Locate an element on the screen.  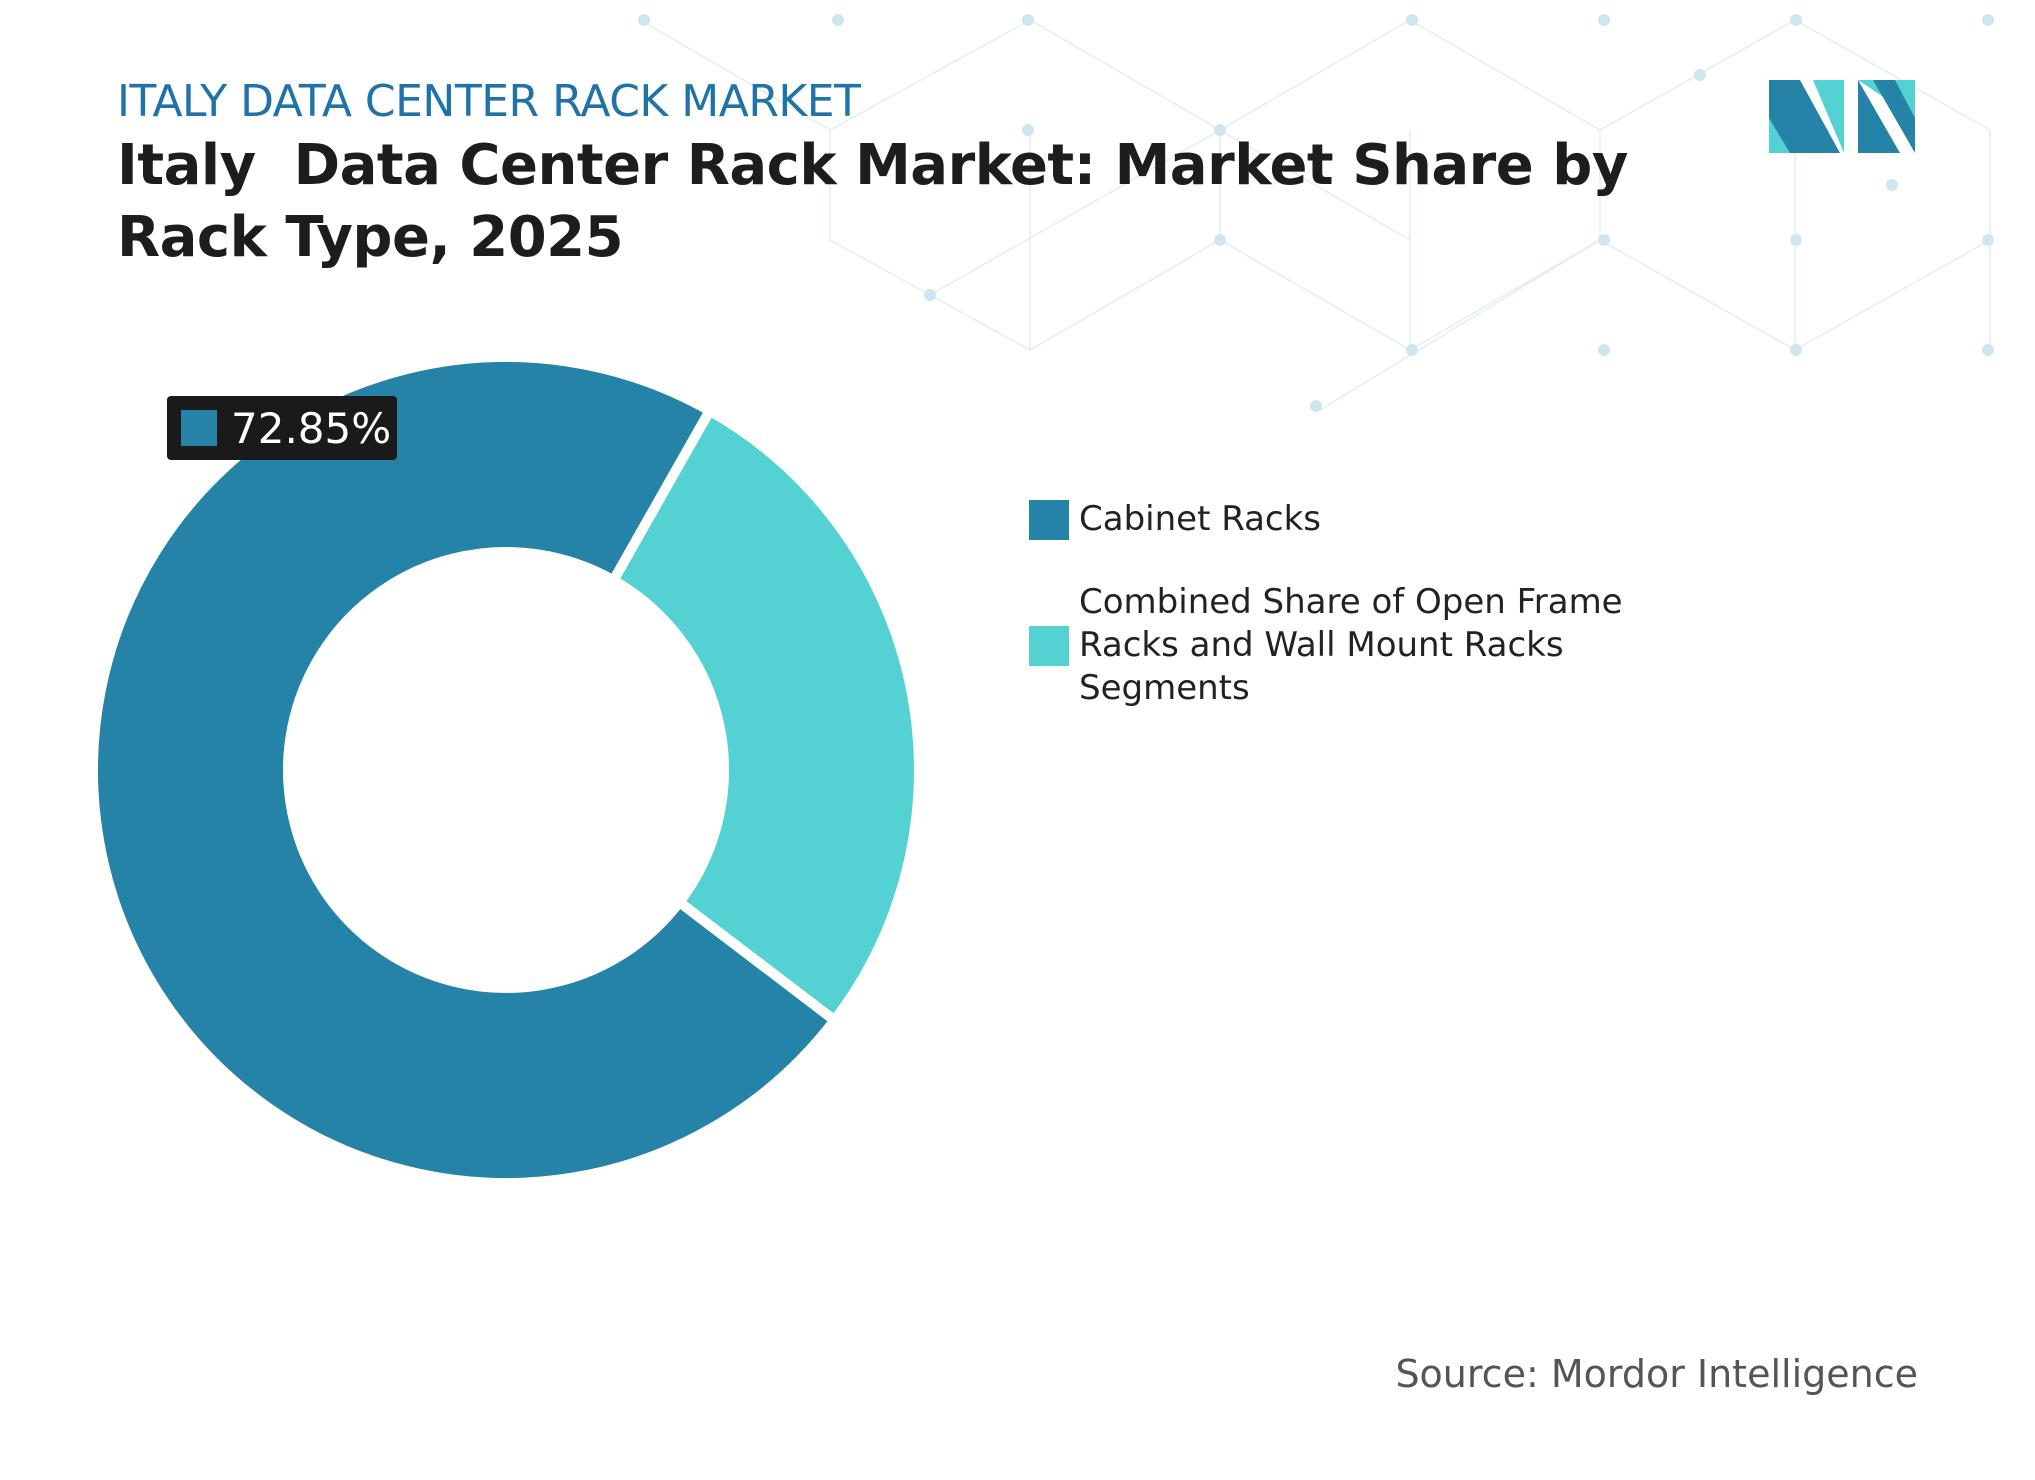
legend-item: Cabinet Racks is located at coordinates (1359, 519).